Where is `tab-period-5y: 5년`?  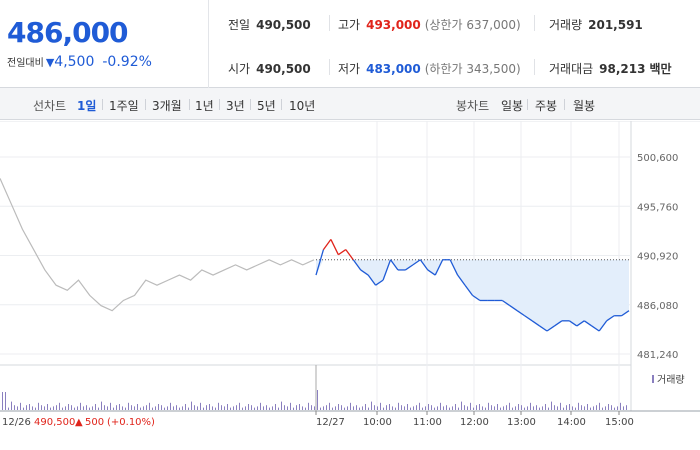 tab-period-5y: 5년 is located at coordinates (266, 106).